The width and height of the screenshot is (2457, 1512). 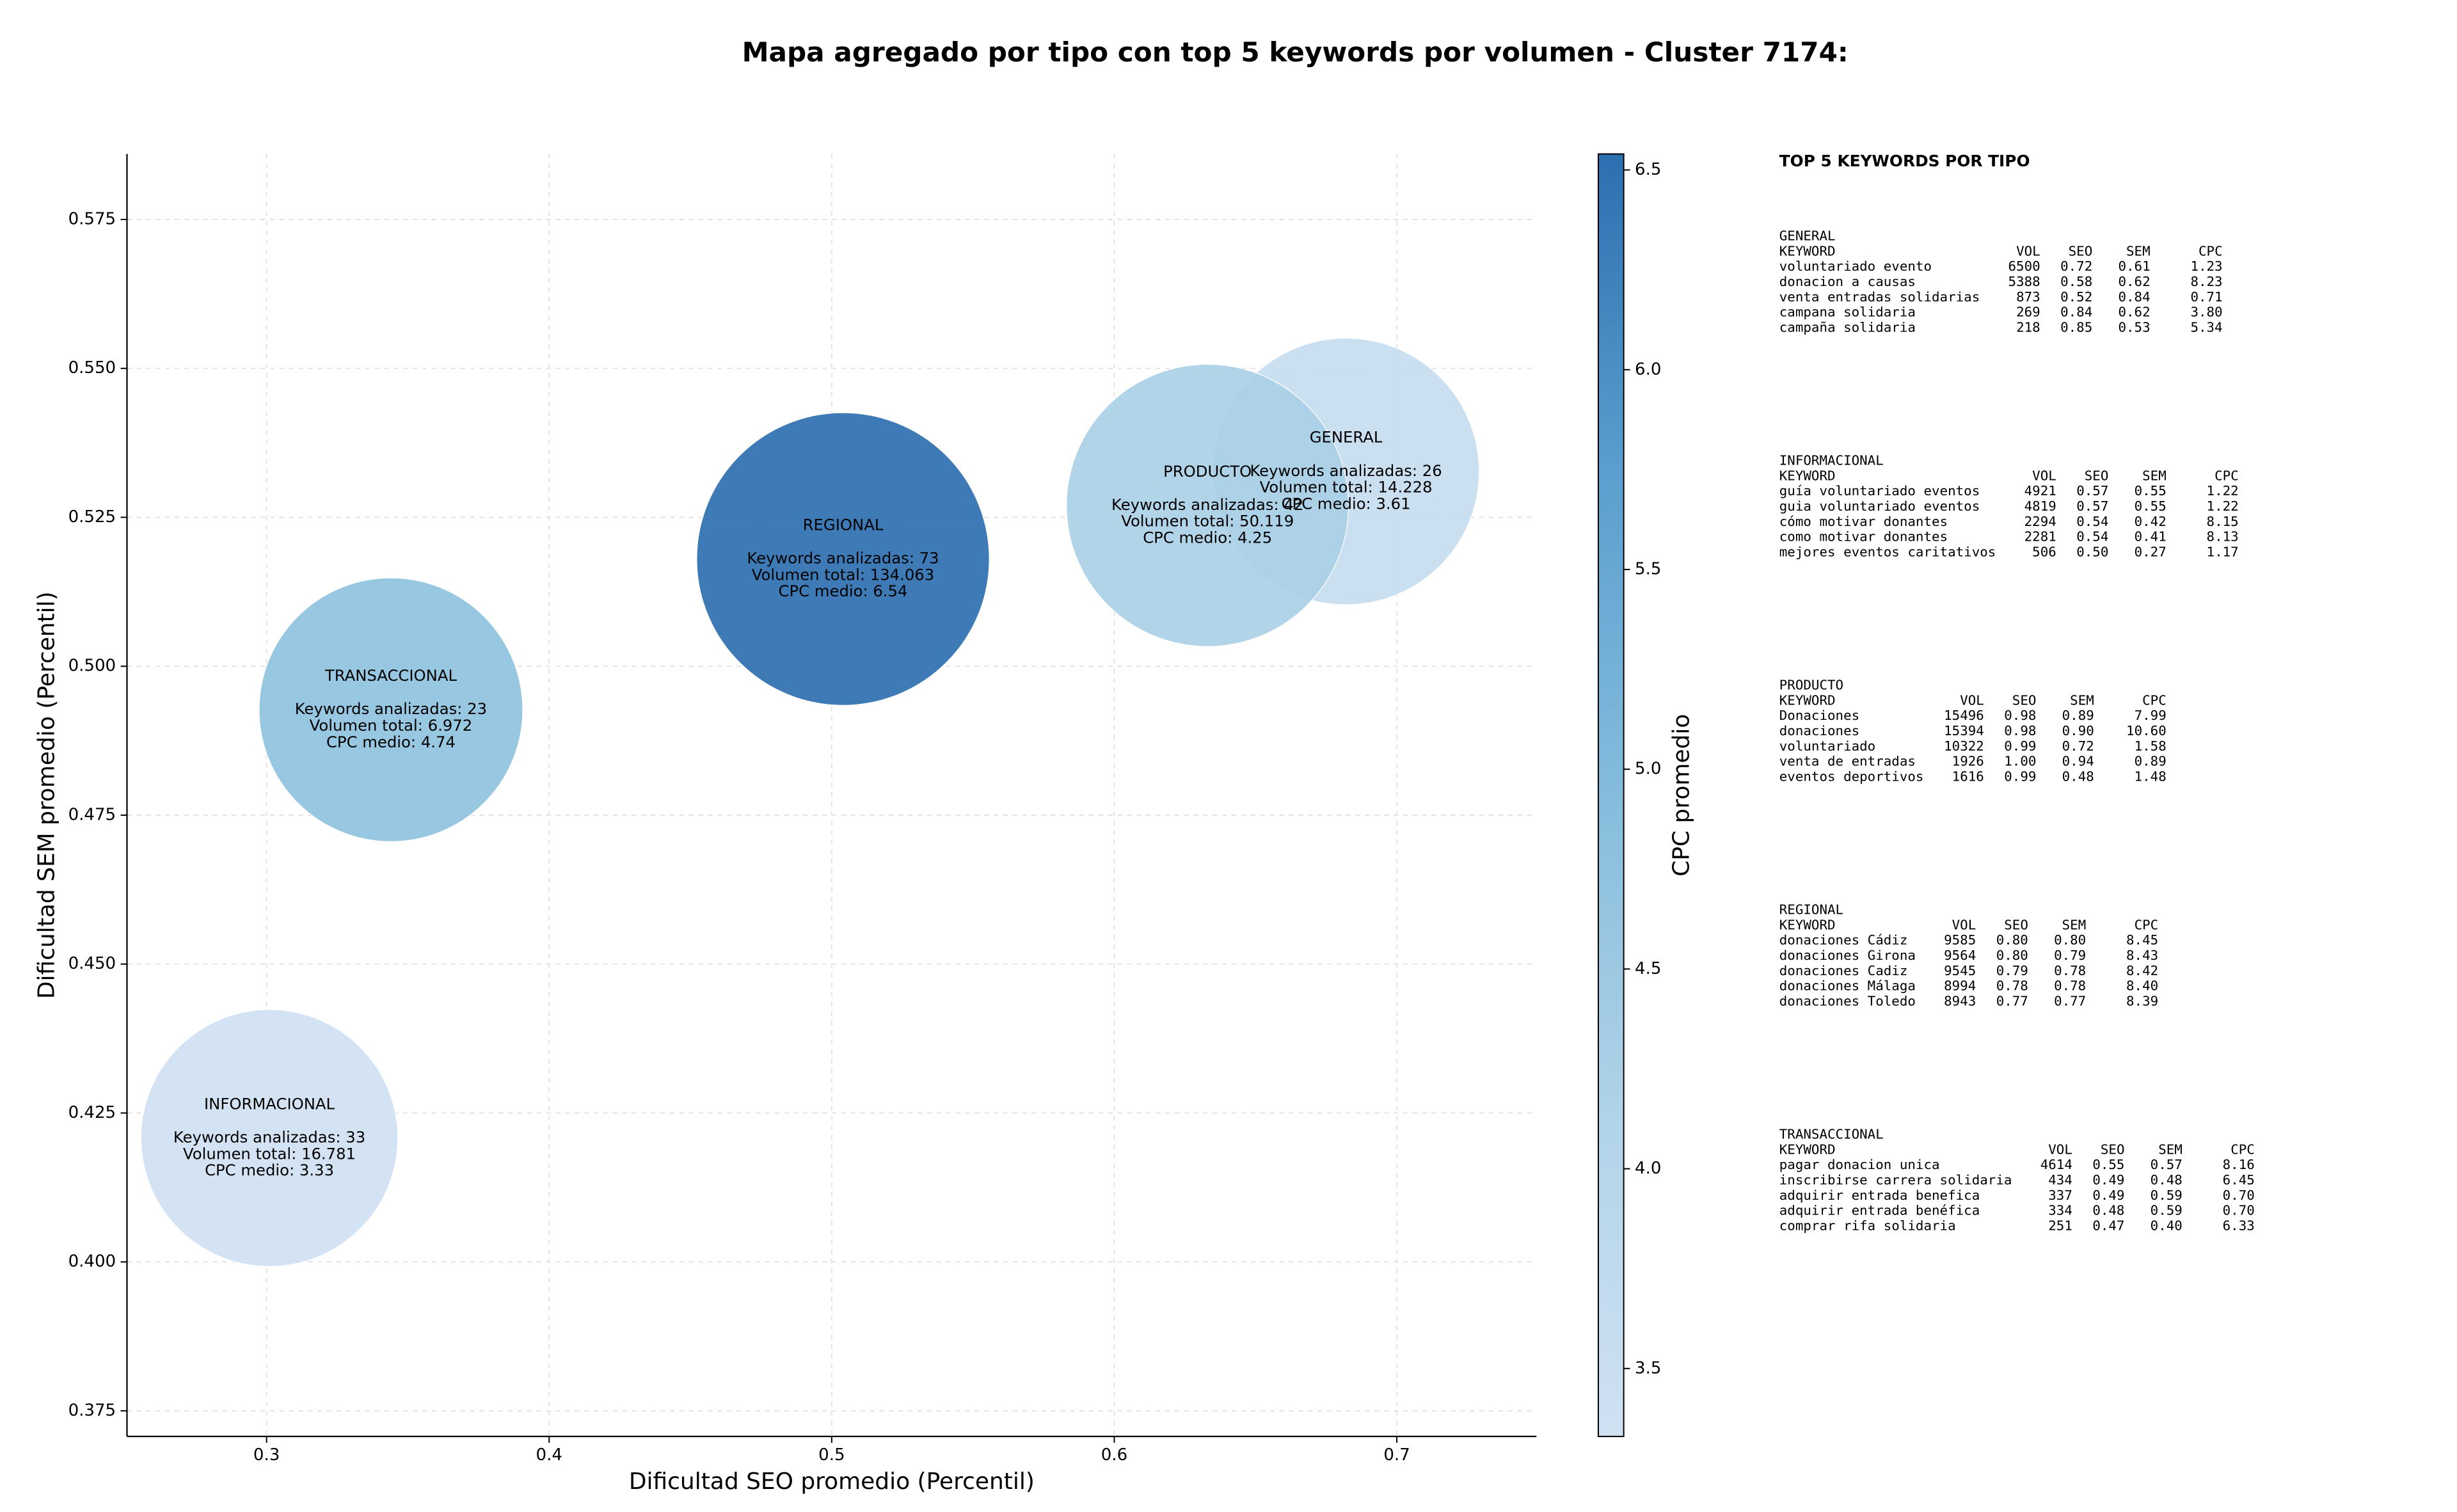 What do you see at coordinates (2134, 297) in the screenshot?
I see `table-cell: 0.84` at bounding box center [2134, 297].